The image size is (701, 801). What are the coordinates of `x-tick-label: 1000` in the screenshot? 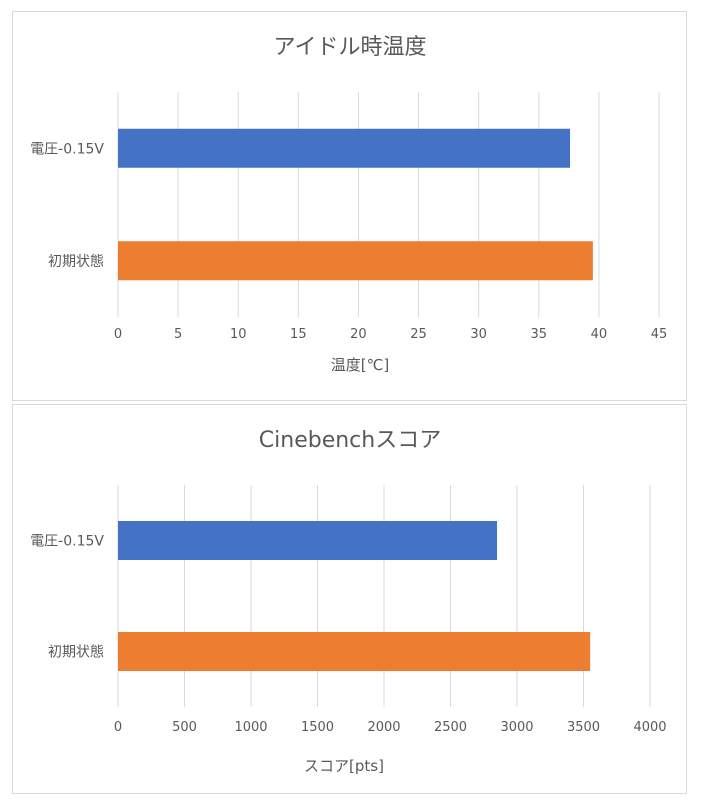 It's located at (250, 727).